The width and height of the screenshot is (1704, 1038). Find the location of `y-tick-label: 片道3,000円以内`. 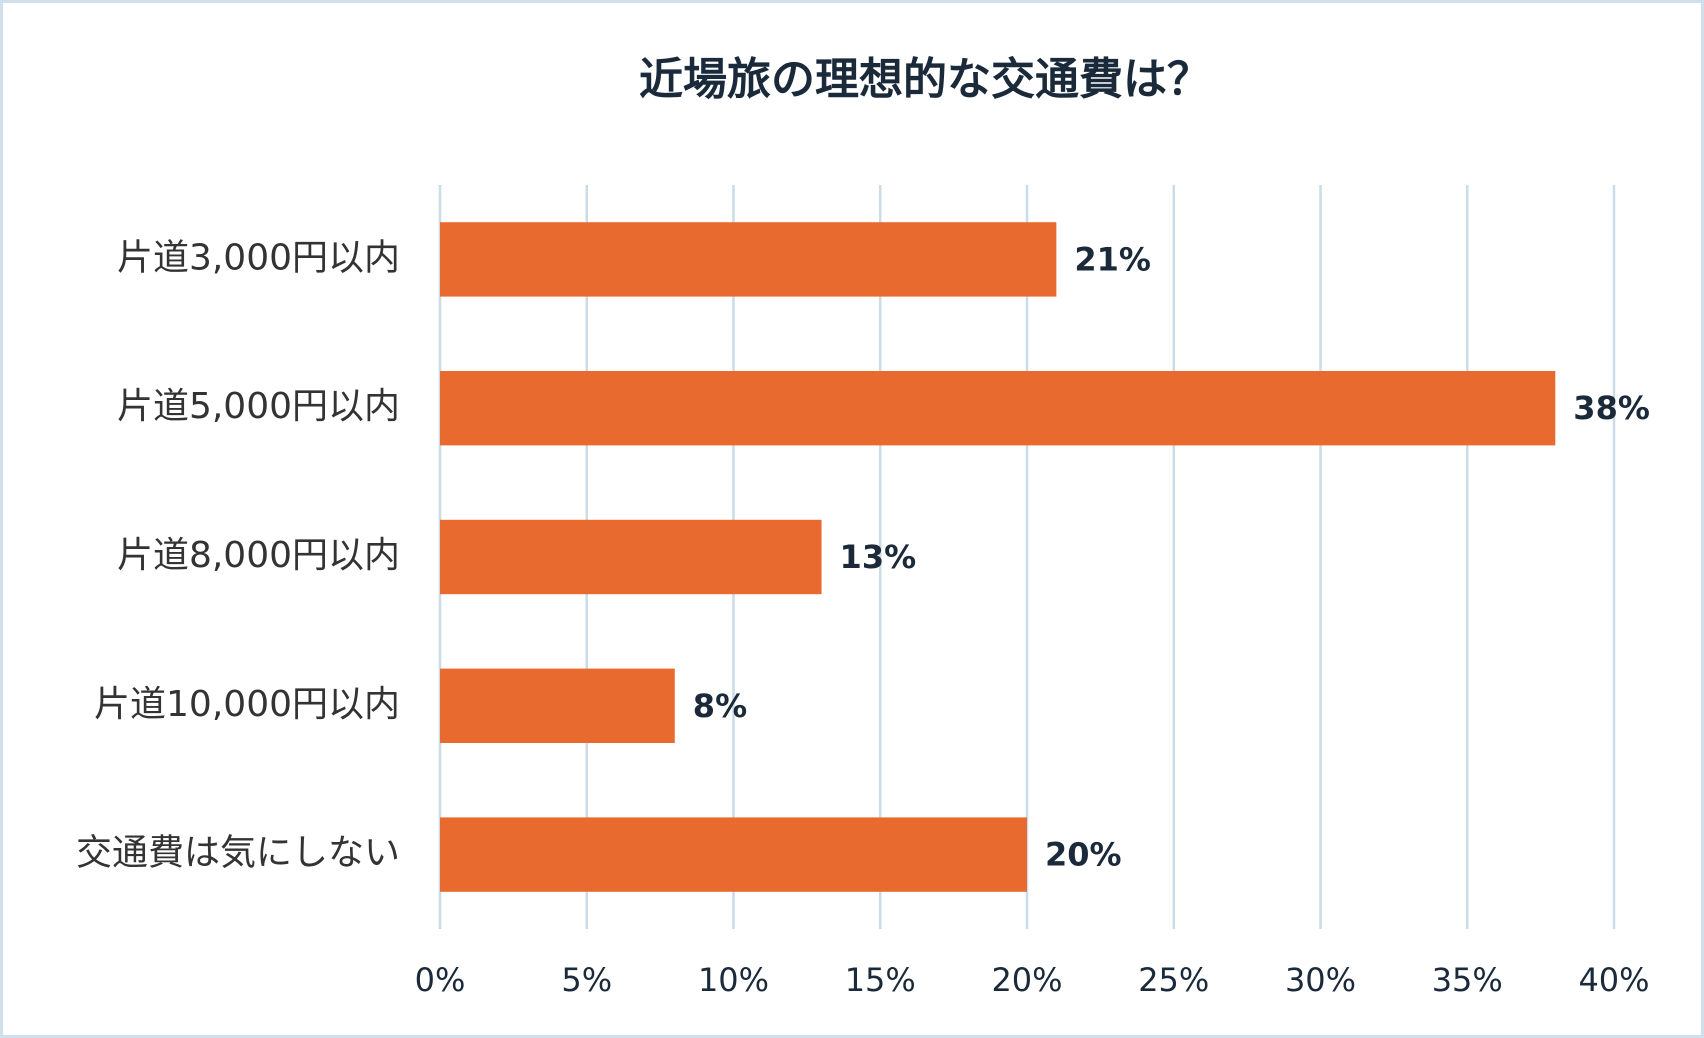

y-tick-label: 片道3,000円以内 is located at coordinates (258, 257).